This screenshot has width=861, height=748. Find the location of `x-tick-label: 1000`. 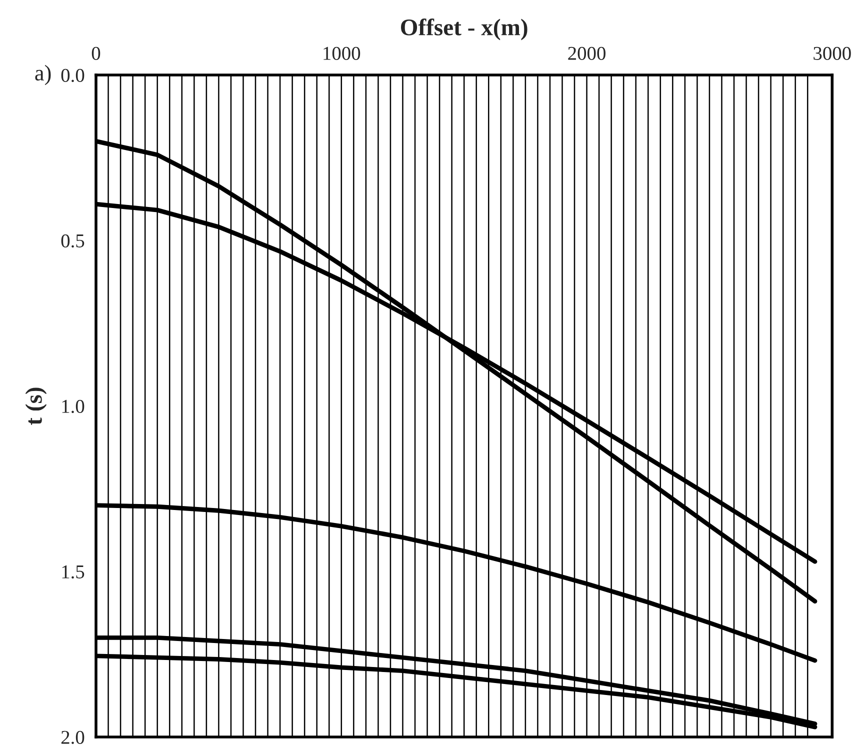

x-tick-label: 1000 is located at coordinates (342, 53).